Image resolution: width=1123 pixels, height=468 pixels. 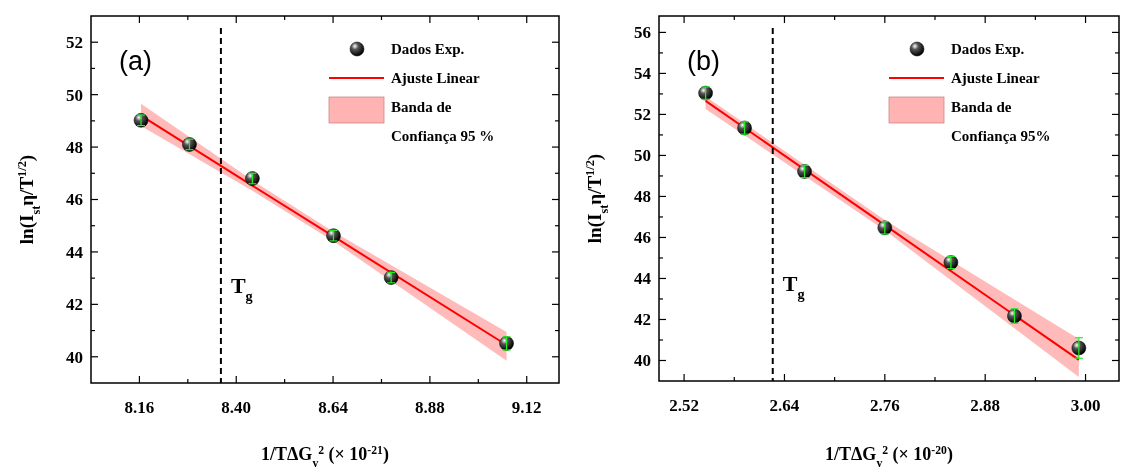 I want to click on x-tick-label: 2.64, so click(x=784, y=405).